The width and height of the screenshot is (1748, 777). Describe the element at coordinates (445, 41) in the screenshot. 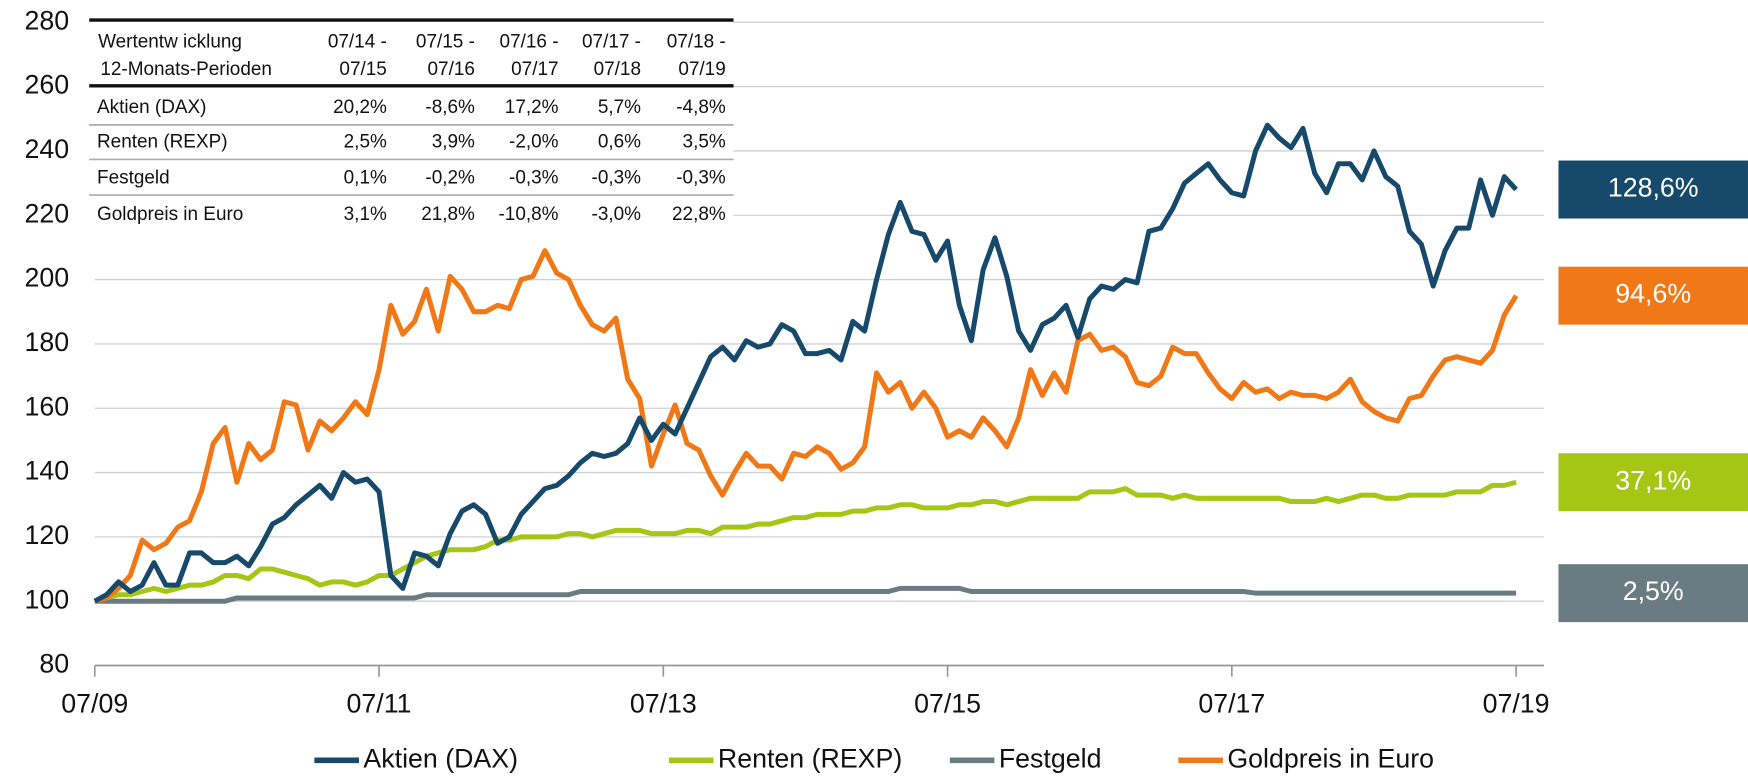

I see `table-column-header: 07/15 -` at that location.